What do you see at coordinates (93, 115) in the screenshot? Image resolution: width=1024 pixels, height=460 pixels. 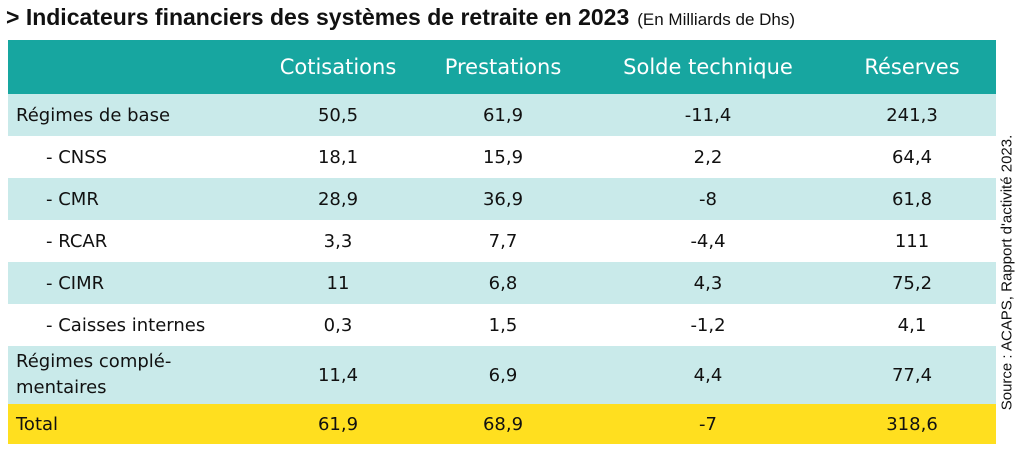 I see `row-label: Régimes de base` at bounding box center [93, 115].